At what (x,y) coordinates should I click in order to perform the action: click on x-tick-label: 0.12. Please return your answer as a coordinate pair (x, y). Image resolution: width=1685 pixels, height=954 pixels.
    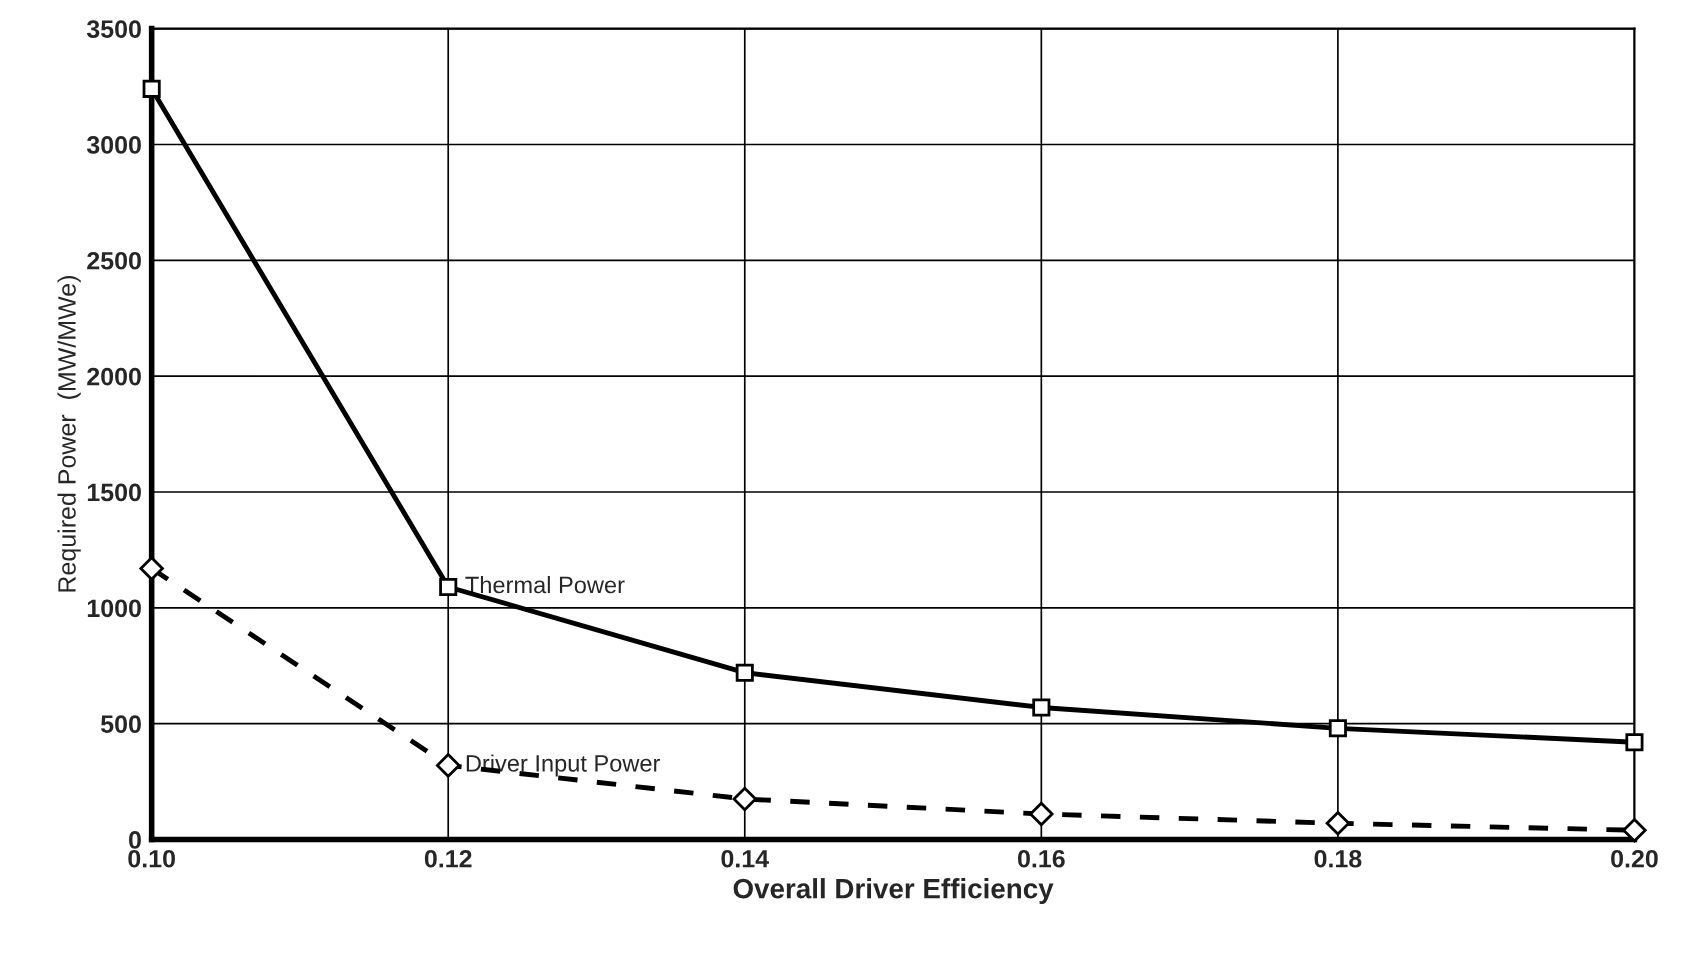
    Looking at the image, I should click on (448, 858).